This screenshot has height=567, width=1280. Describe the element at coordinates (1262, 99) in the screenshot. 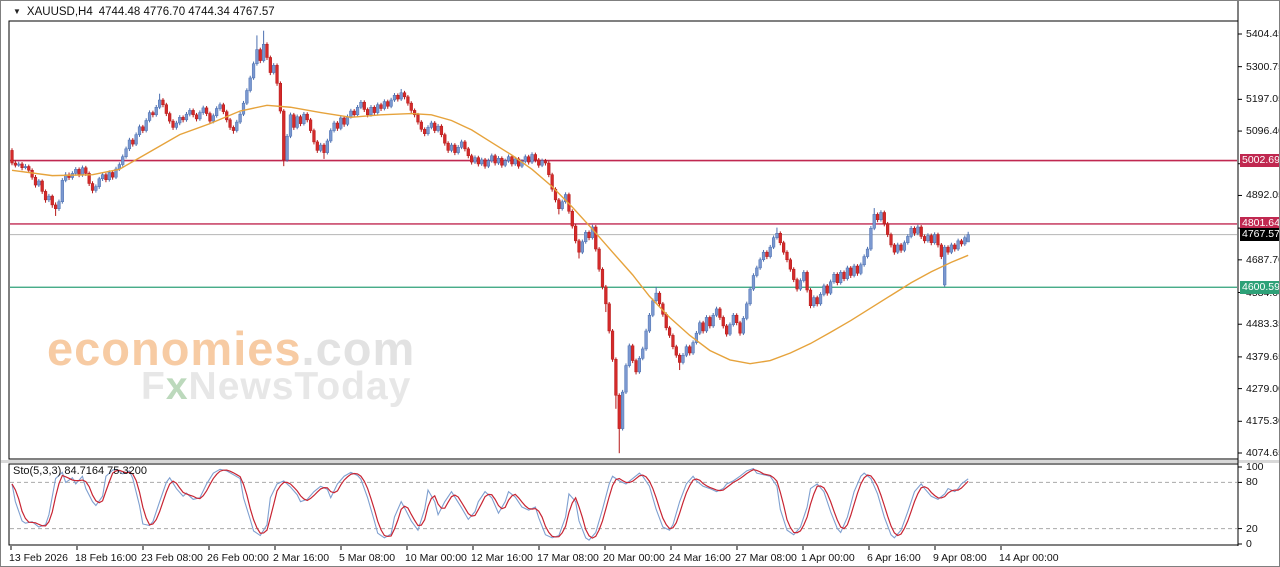

I see `price-axis-tick: 5197.05` at that location.